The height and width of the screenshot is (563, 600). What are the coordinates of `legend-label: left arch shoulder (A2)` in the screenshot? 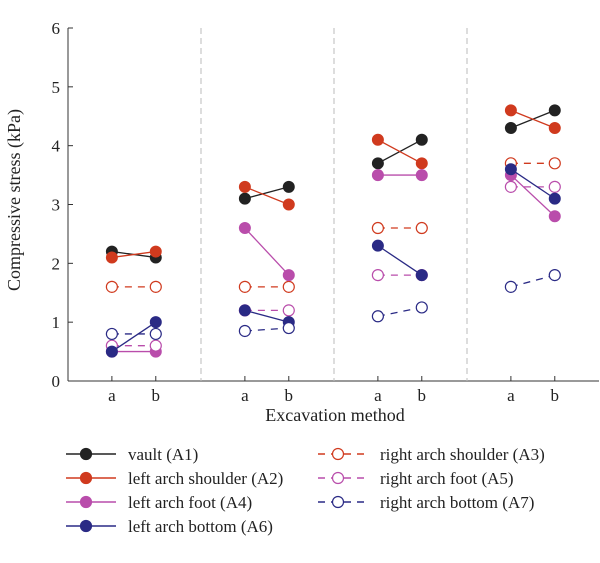 It's located at (205, 478).